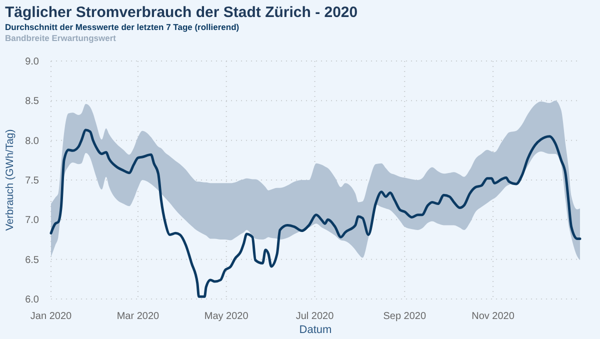  I want to click on y-tick-label: 7.0, so click(32, 220).